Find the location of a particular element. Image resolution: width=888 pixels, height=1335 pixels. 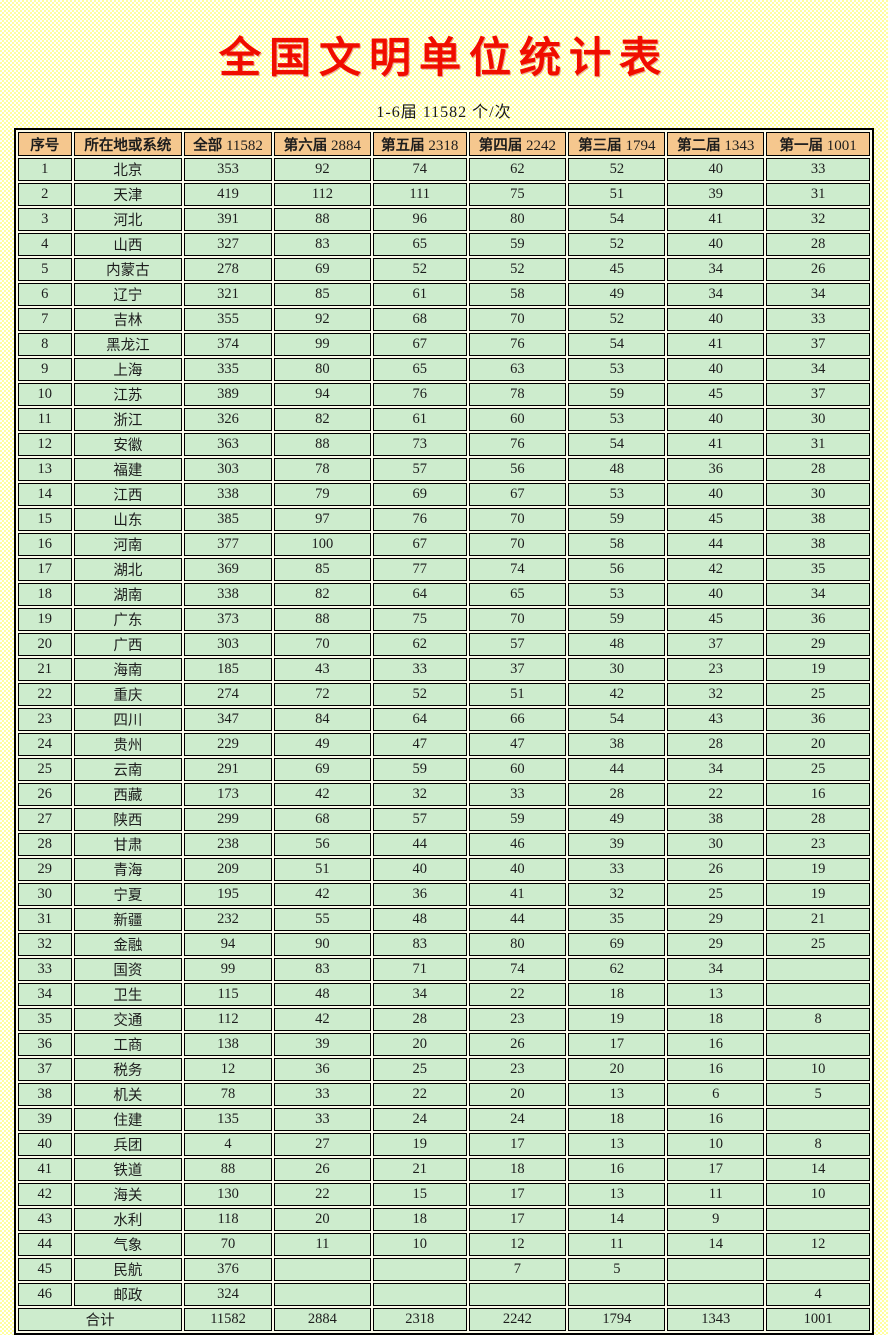

row-index-cell: 28 is located at coordinates (45, 845).